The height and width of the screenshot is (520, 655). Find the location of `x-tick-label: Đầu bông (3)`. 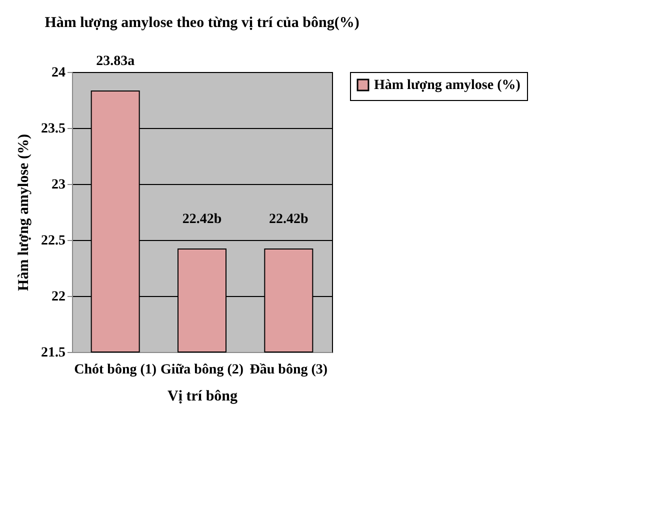

x-tick-label: Đầu bông (3) is located at coordinates (289, 370).